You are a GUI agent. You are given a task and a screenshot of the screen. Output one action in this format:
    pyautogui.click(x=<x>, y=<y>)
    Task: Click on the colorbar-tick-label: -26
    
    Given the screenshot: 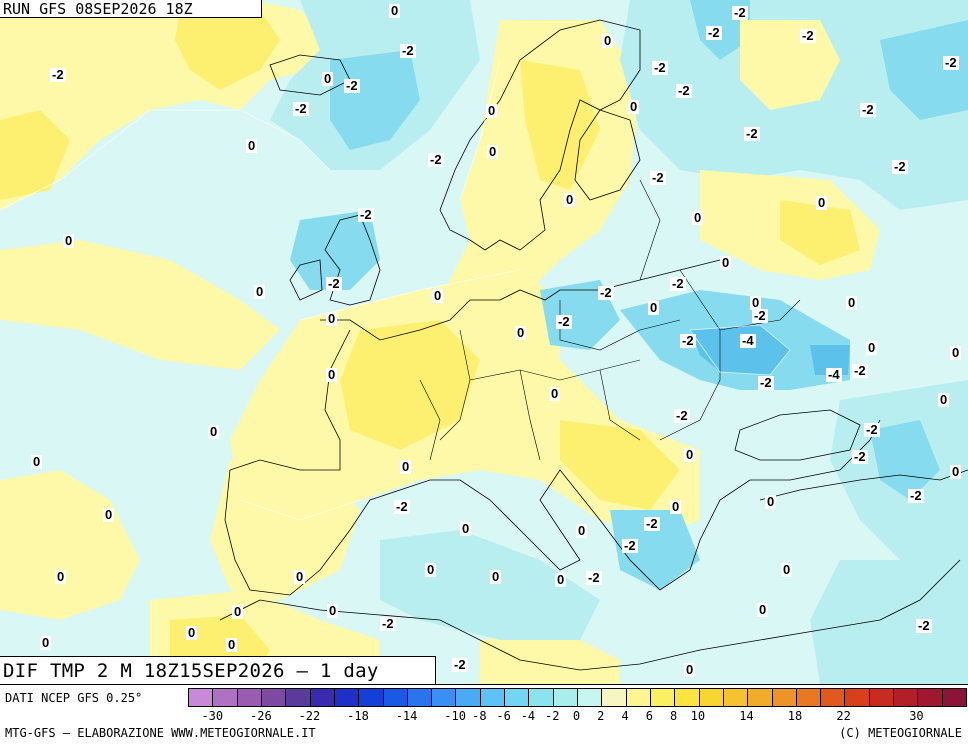 What is the action you would take?
    pyautogui.click(x=261, y=716)
    